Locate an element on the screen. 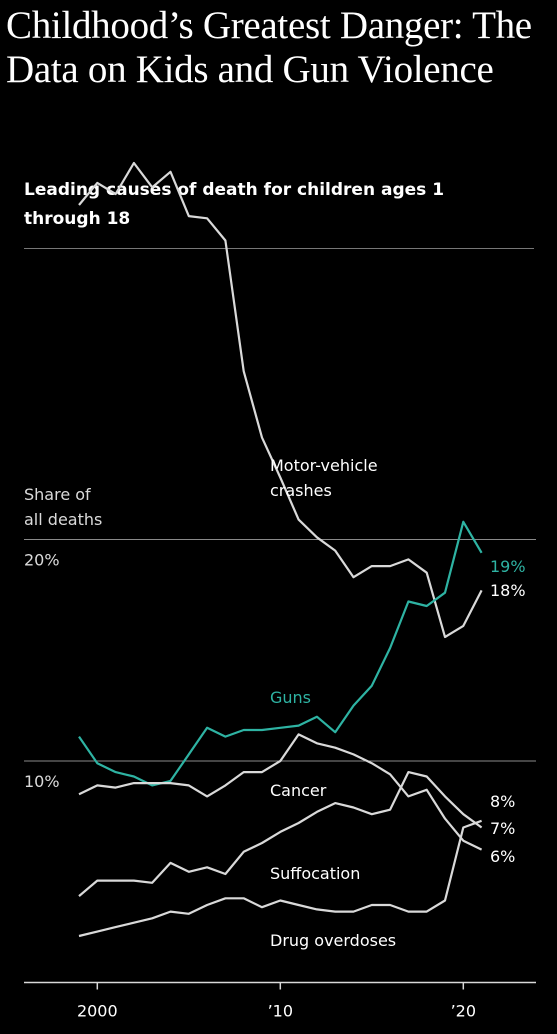 Image resolution: width=557 pixels, height=1034 pixels. end-label-4: 7% is located at coordinates (502, 828).